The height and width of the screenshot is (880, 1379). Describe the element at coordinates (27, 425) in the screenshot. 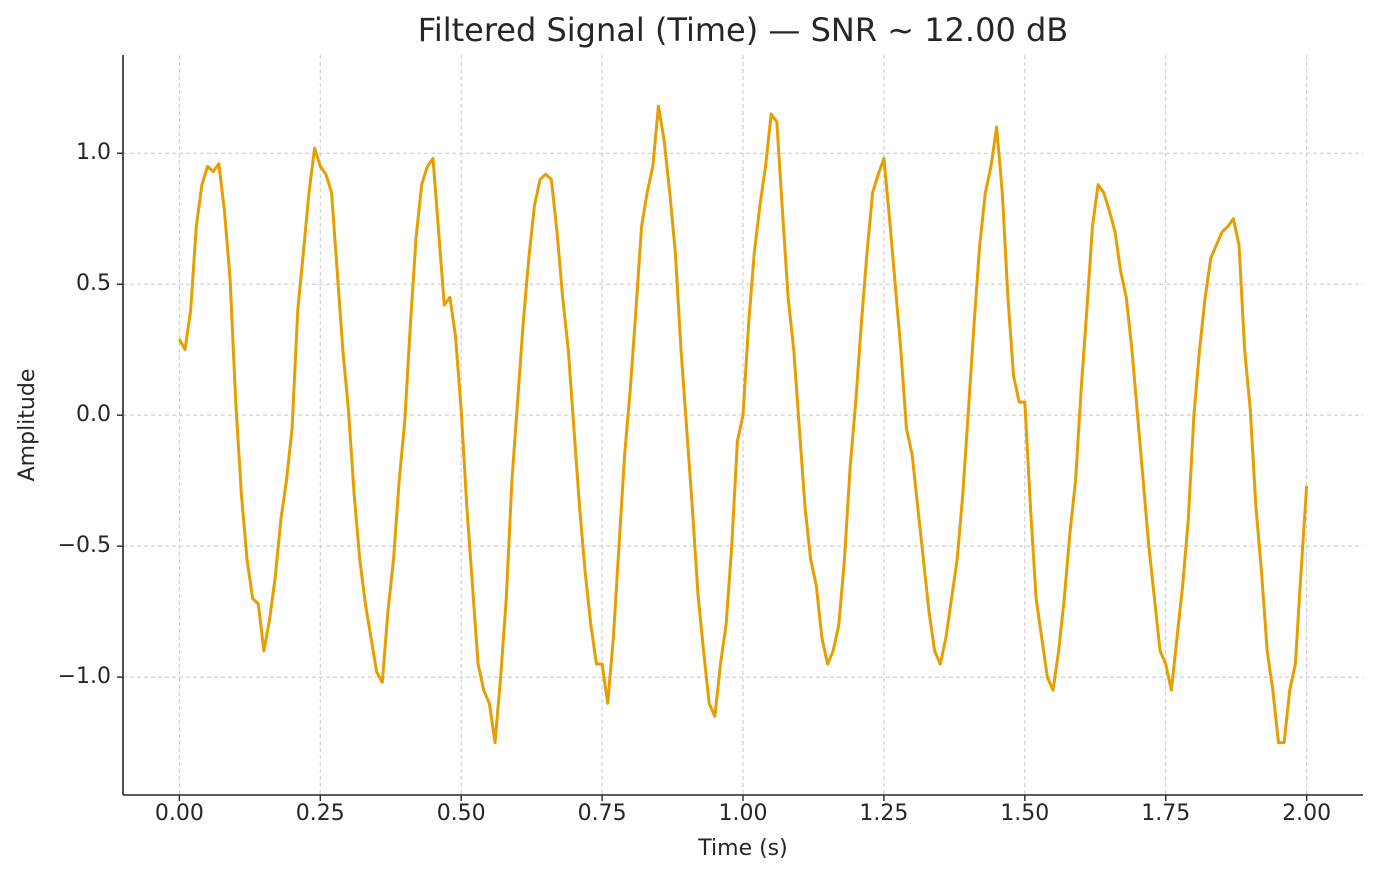

I see `y-axis-label: Amplitude` at that location.